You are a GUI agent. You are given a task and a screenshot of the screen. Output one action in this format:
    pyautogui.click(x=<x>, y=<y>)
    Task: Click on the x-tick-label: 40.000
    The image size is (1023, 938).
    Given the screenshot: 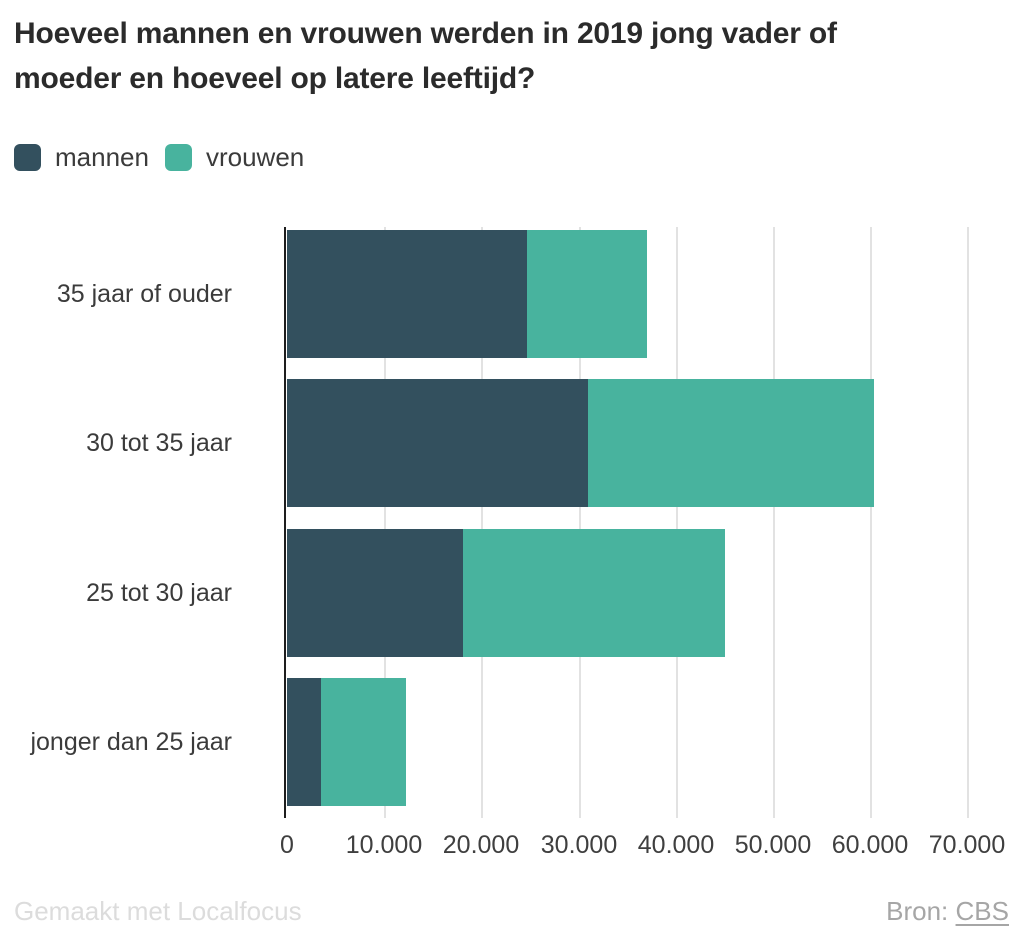 What is the action you would take?
    pyautogui.click(x=676, y=845)
    